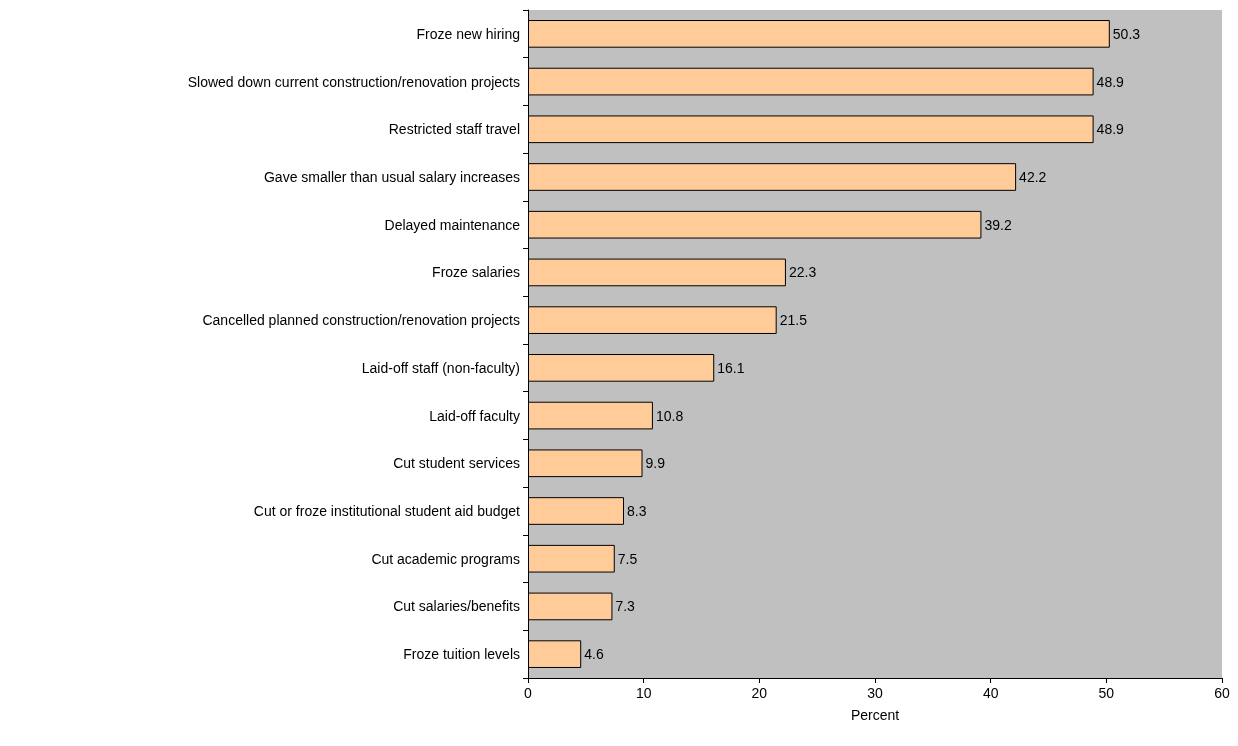 This screenshot has width=1238, height=746. Describe the element at coordinates (474, 415) in the screenshot. I see `y-tick-label: Laid-off faculty` at that location.